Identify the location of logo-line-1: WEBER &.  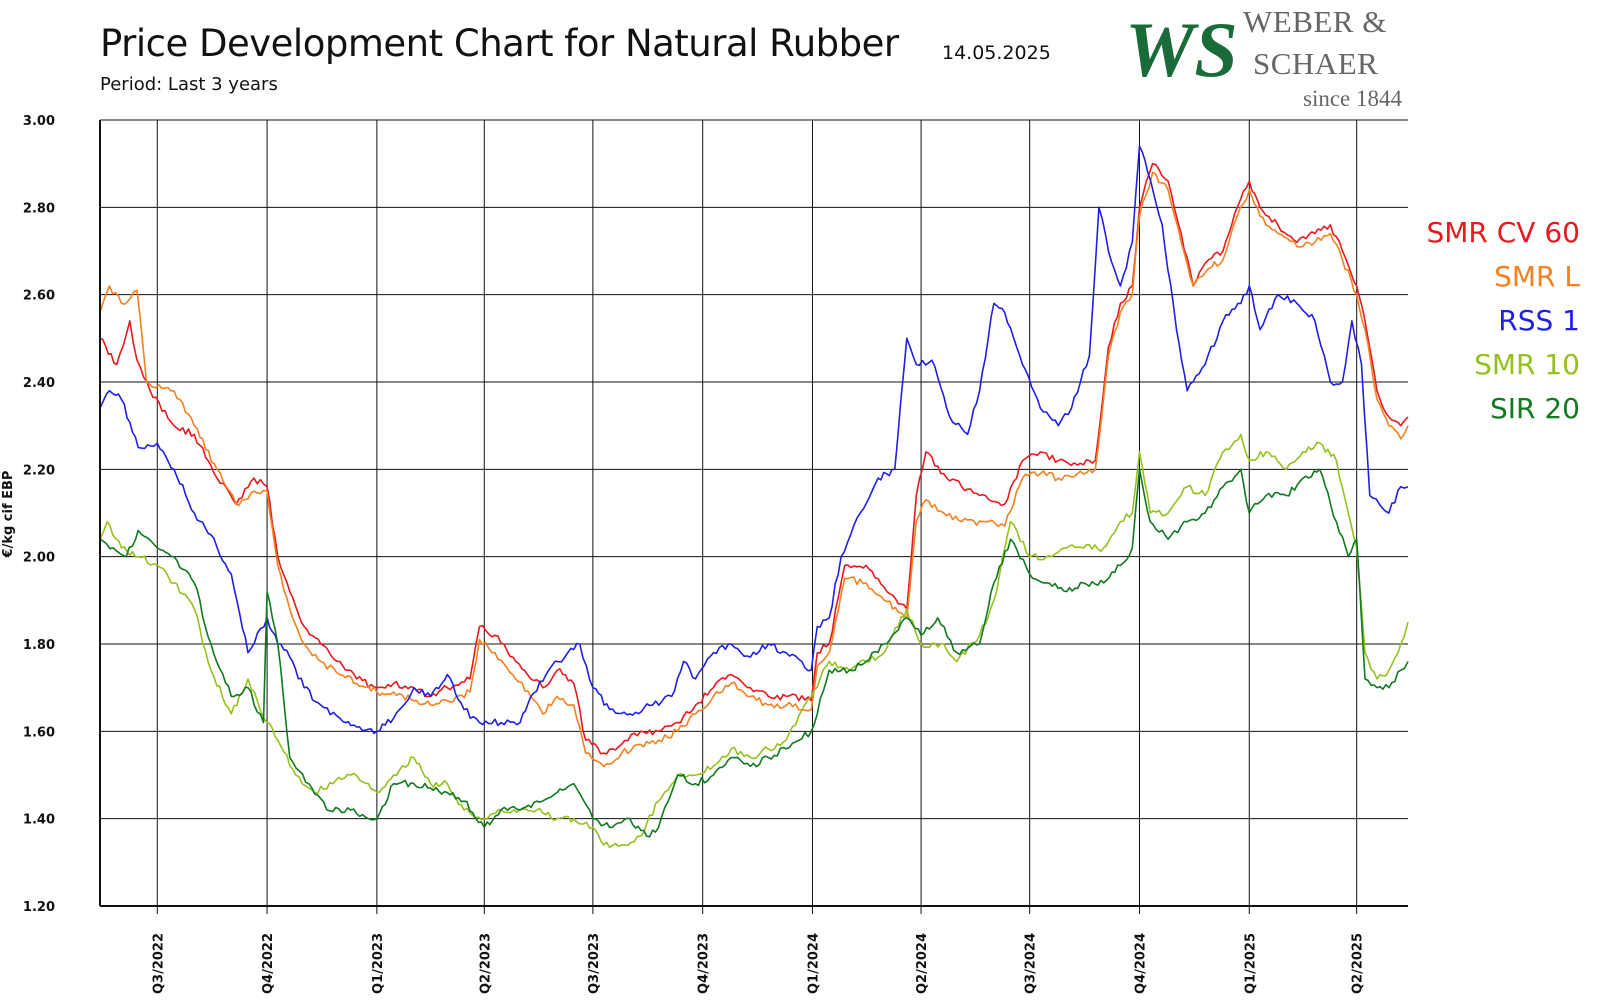
(1315, 21).